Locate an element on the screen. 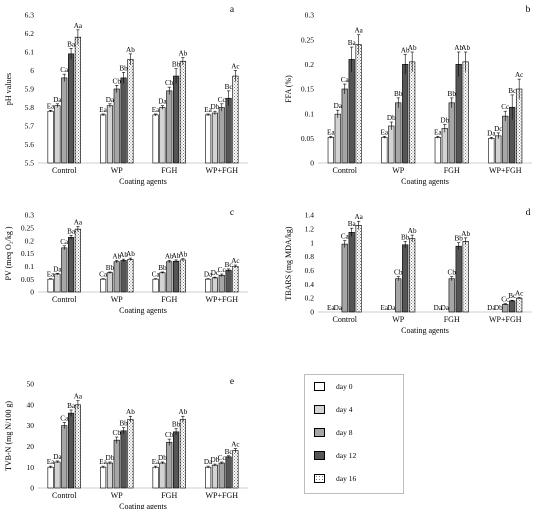 The height and width of the screenshot is (509, 550). significance-label: Ac is located at coordinates (235, 261).